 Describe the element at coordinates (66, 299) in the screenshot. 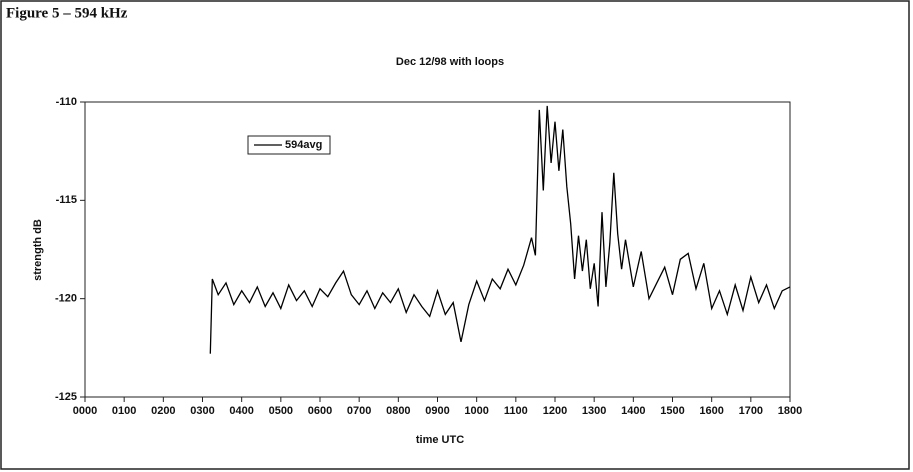

I see `y-tick-label: -120` at that location.